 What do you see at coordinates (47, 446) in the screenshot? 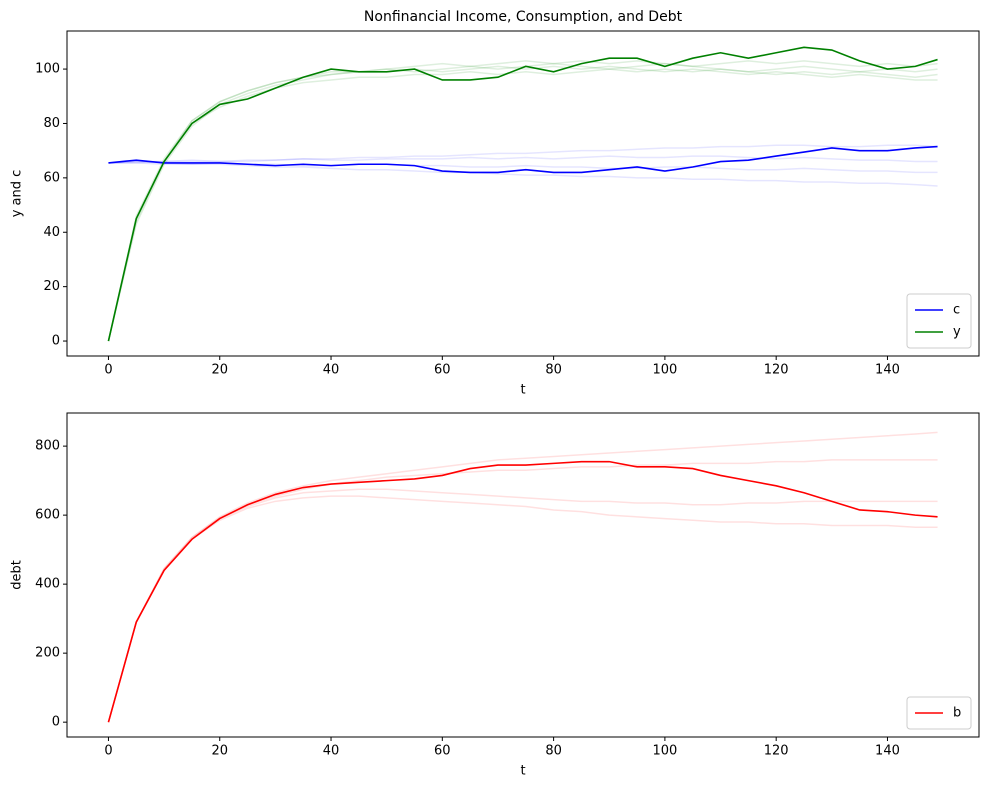
I see `y-tick-label: 800` at bounding box center [47, 446].